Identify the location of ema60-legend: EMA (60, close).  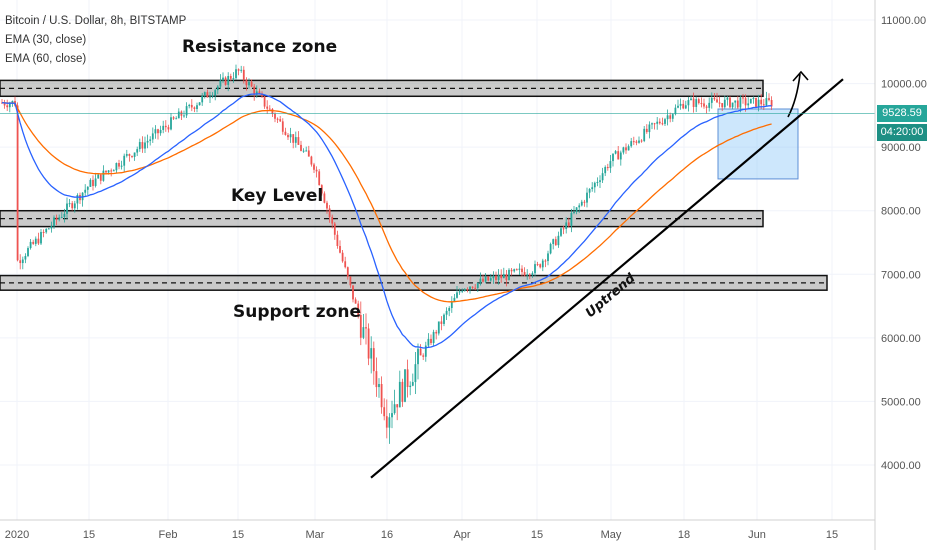
(46, 59).